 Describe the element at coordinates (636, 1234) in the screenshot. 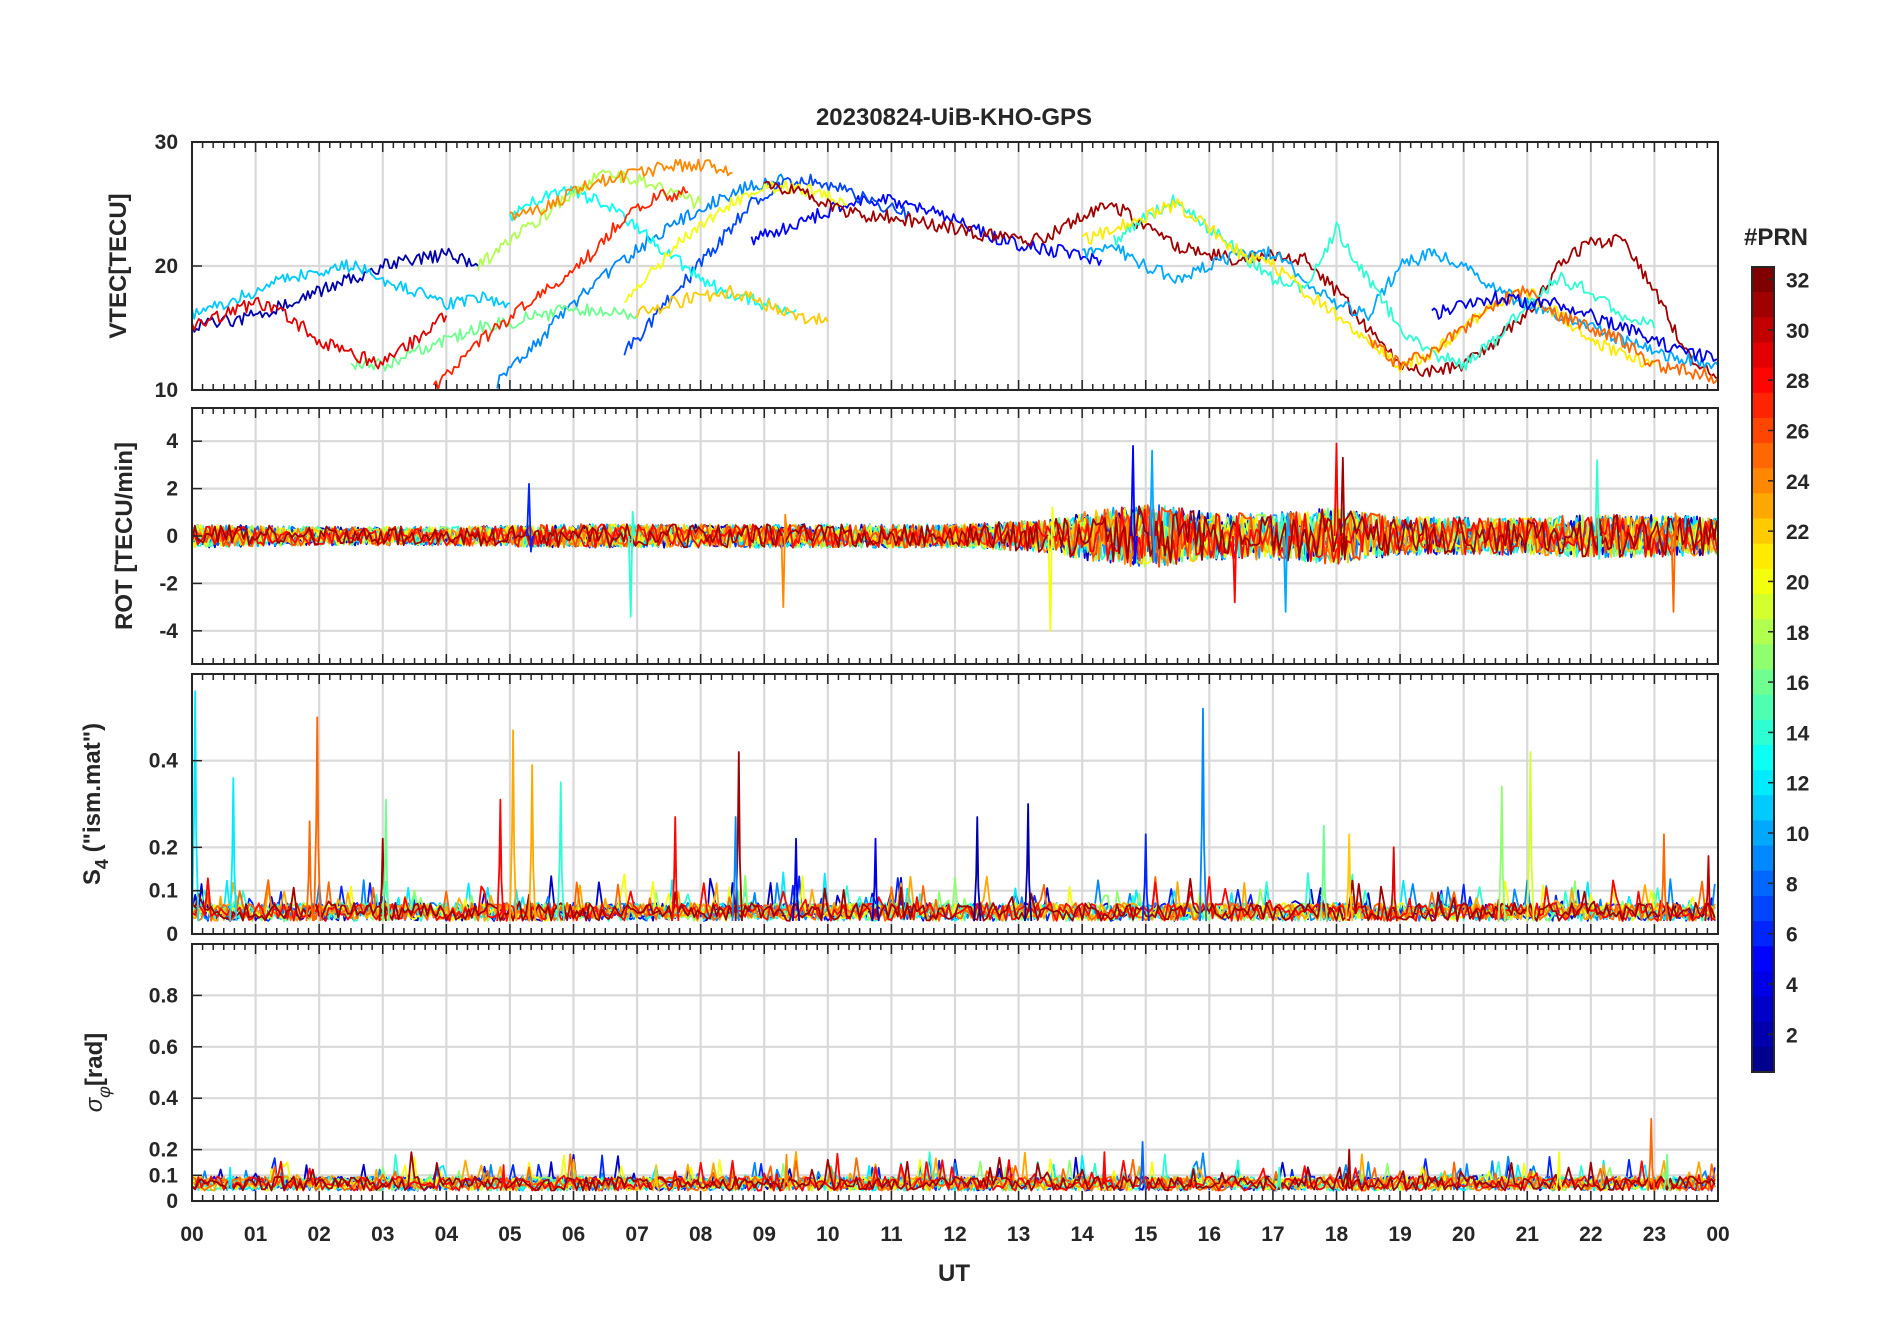

I see `x-tick-label: 07` at that location.